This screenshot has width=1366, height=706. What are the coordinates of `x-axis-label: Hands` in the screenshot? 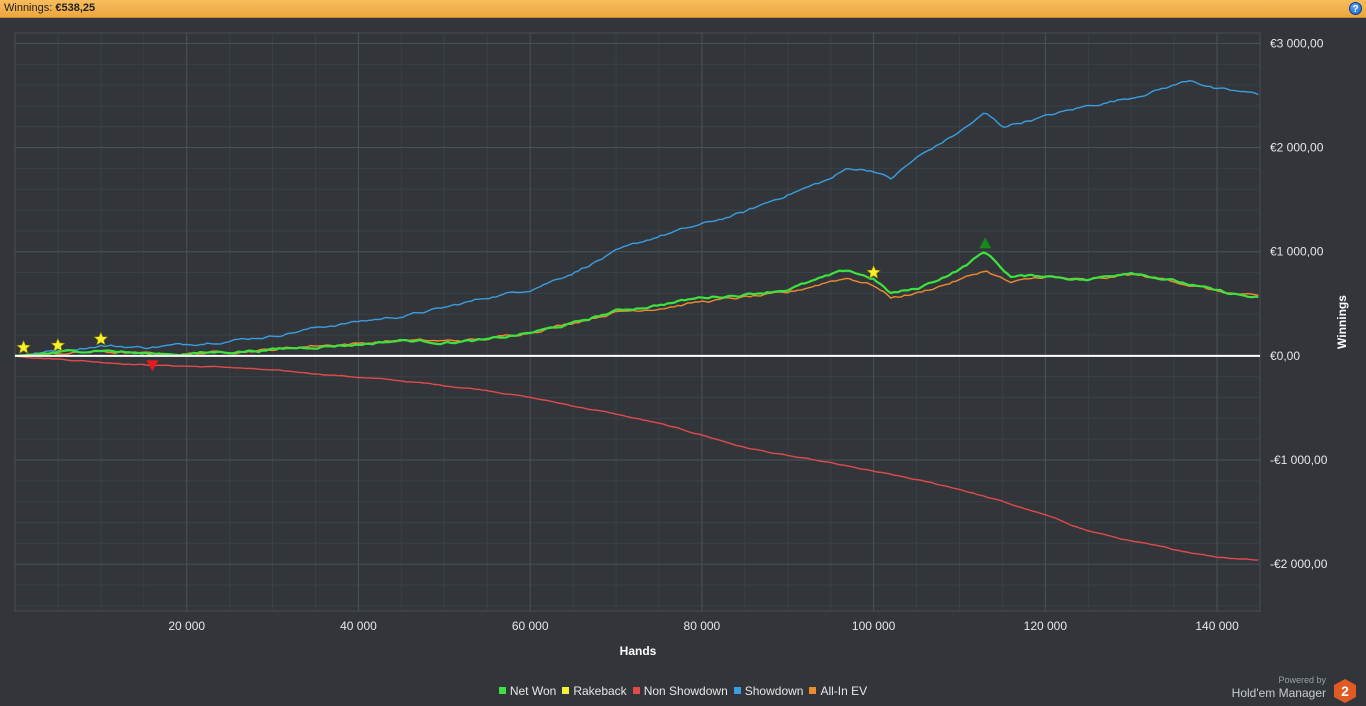 It's located at (638, 651).